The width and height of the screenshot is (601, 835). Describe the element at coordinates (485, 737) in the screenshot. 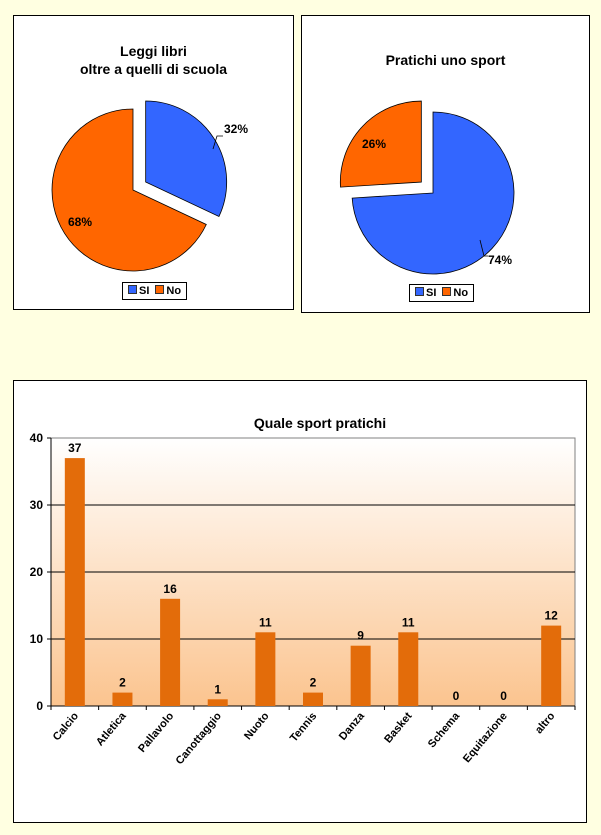

I see `x-tick-label: Equitazione` at that location.